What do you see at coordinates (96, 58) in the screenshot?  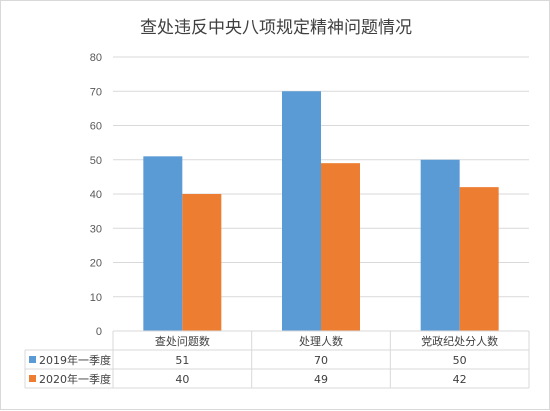 I see `y-tick-label: 80` at bounding box center [96, 58].